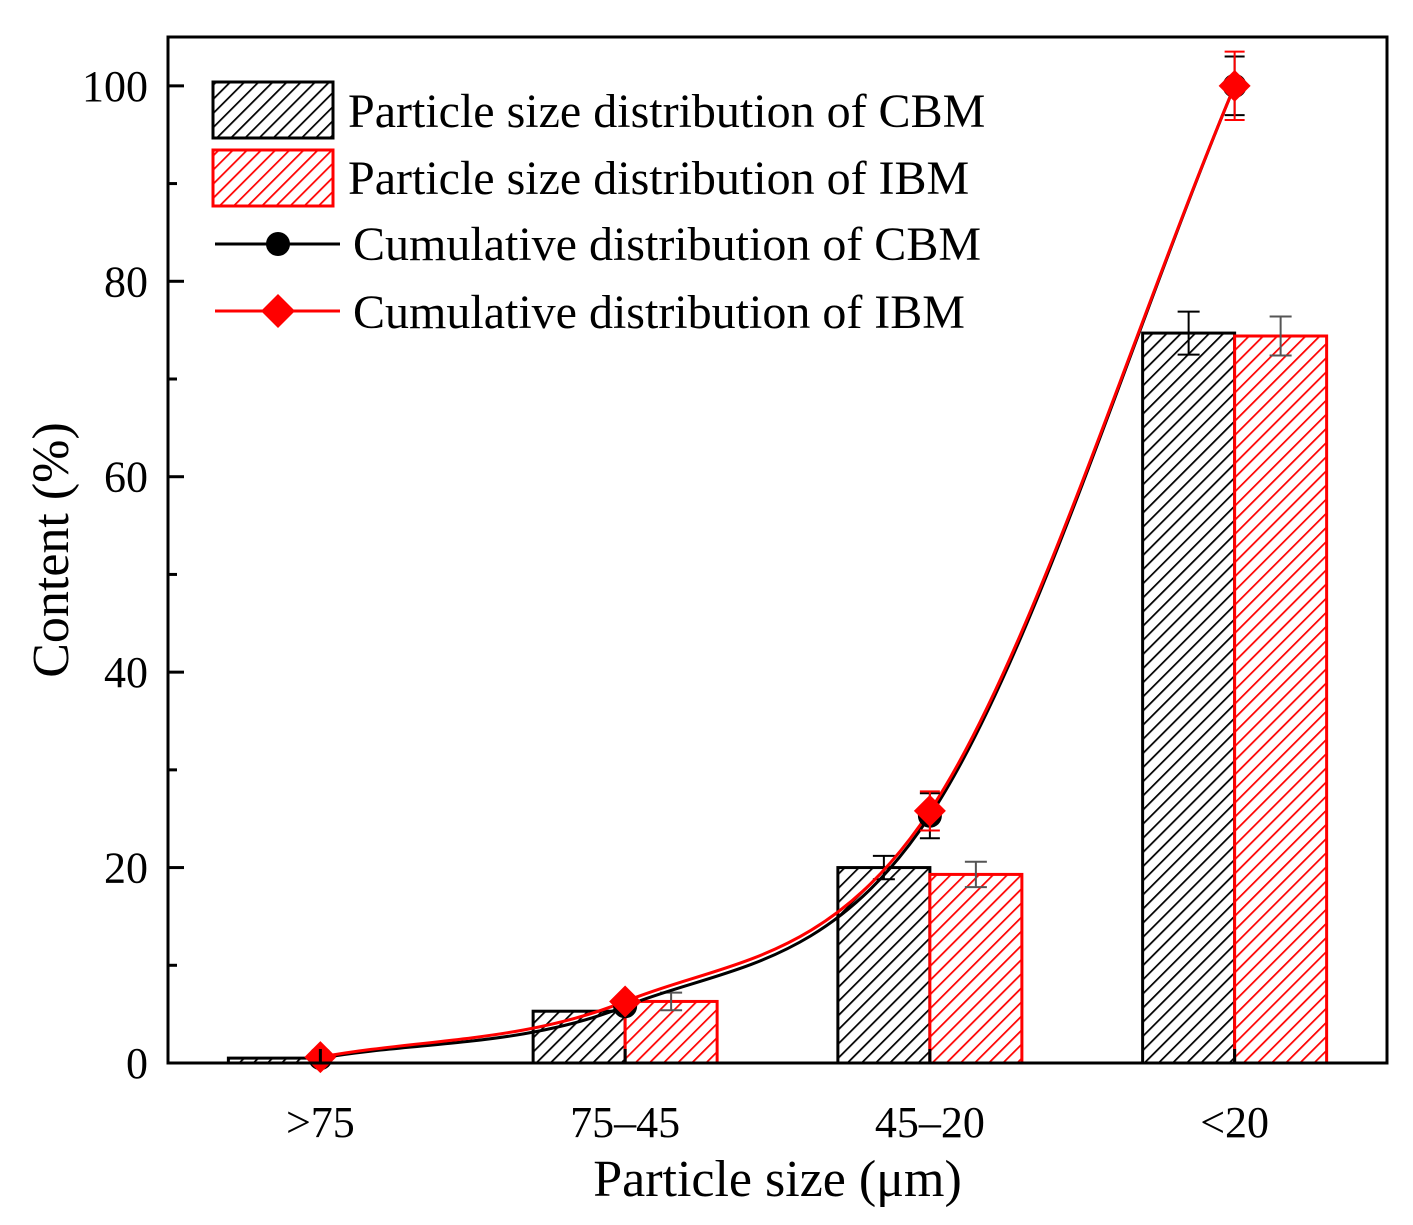  Describe the element at coordinates (777, 1179) in the screenshot. I see `x-axis-title: Particle size (μm)` at that location.